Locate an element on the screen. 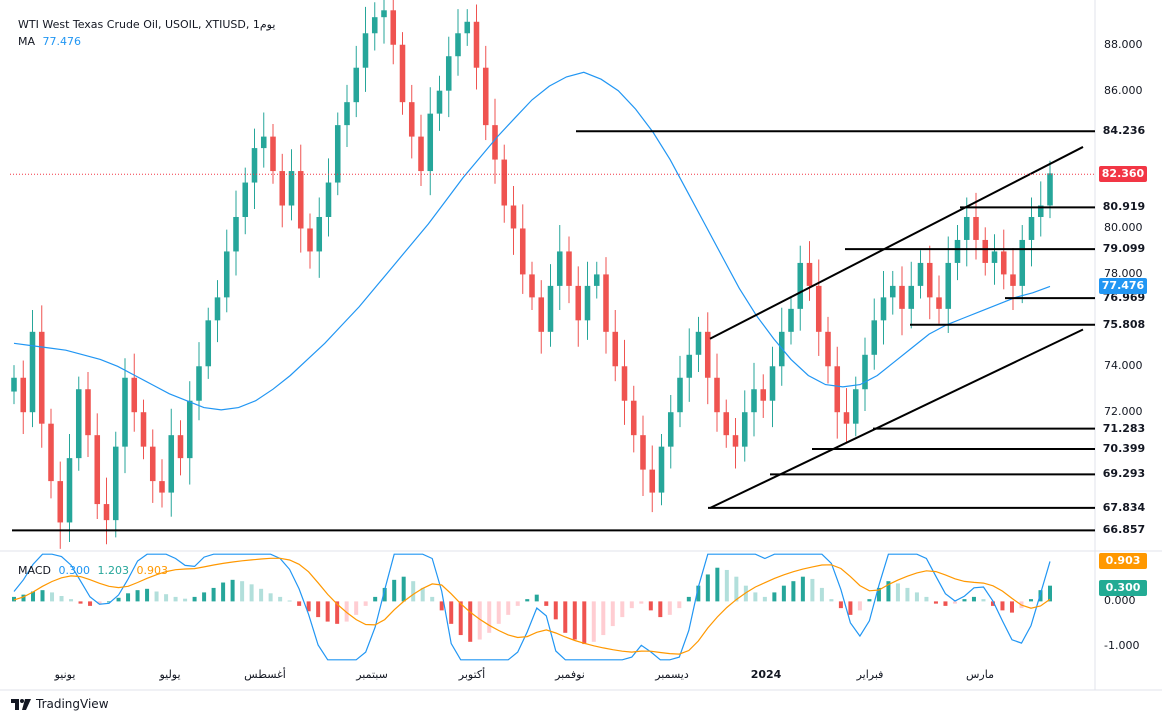 Image resolution: width=1162 pixels, height=723 pixels. ma-label: MA is located at coordinates (27, 41).